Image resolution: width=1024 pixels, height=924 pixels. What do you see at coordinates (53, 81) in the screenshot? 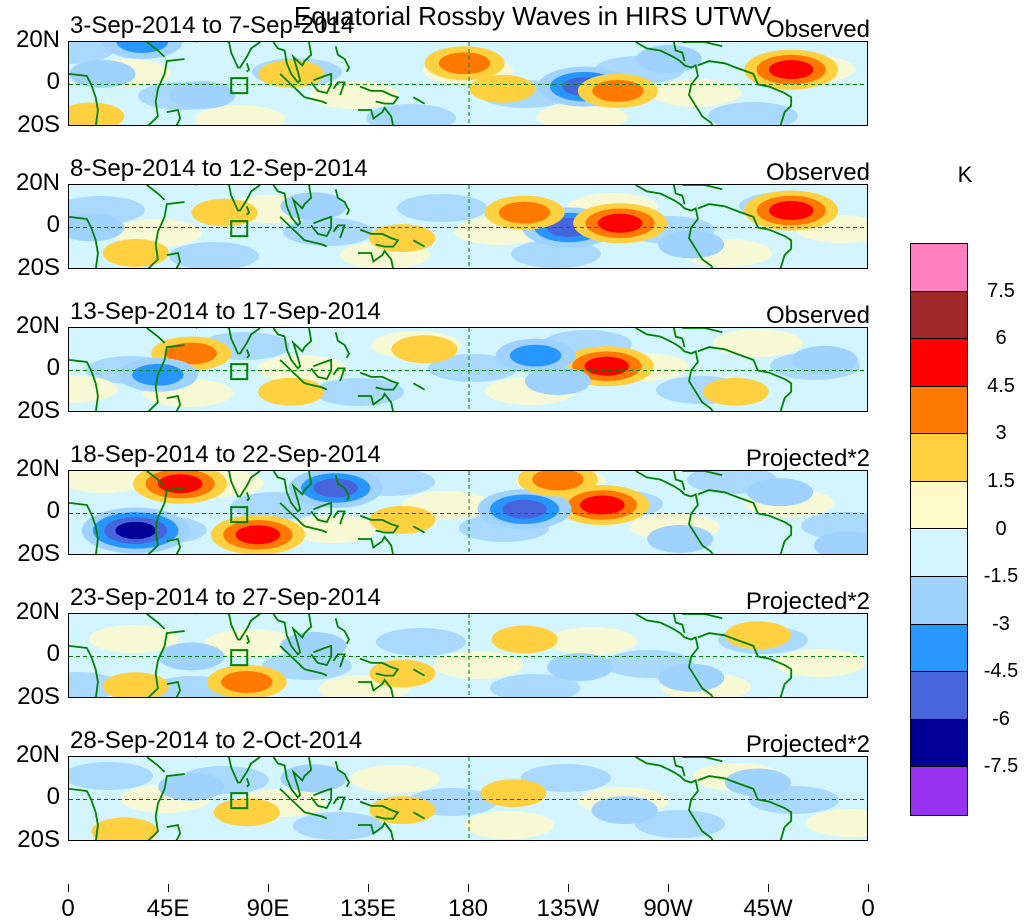
I see `latitude-label: 0` at bounding box center [53, 81].